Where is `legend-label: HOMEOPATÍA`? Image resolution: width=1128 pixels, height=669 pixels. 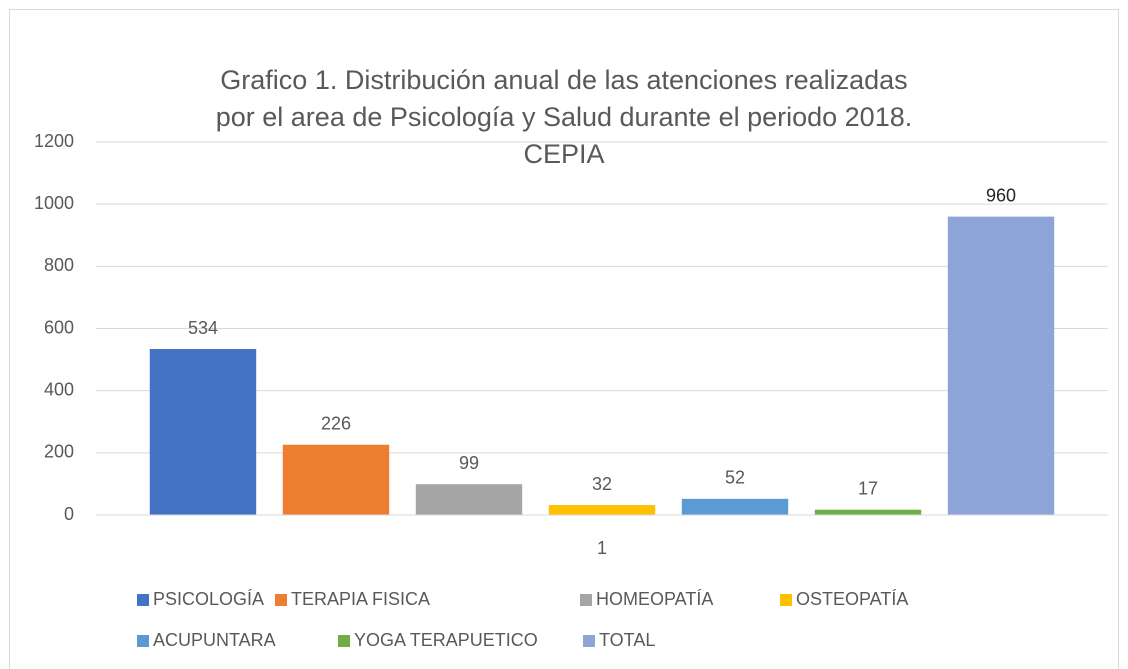
legend-label: HOMEOPATÍA is located at coordinates (654, 599).